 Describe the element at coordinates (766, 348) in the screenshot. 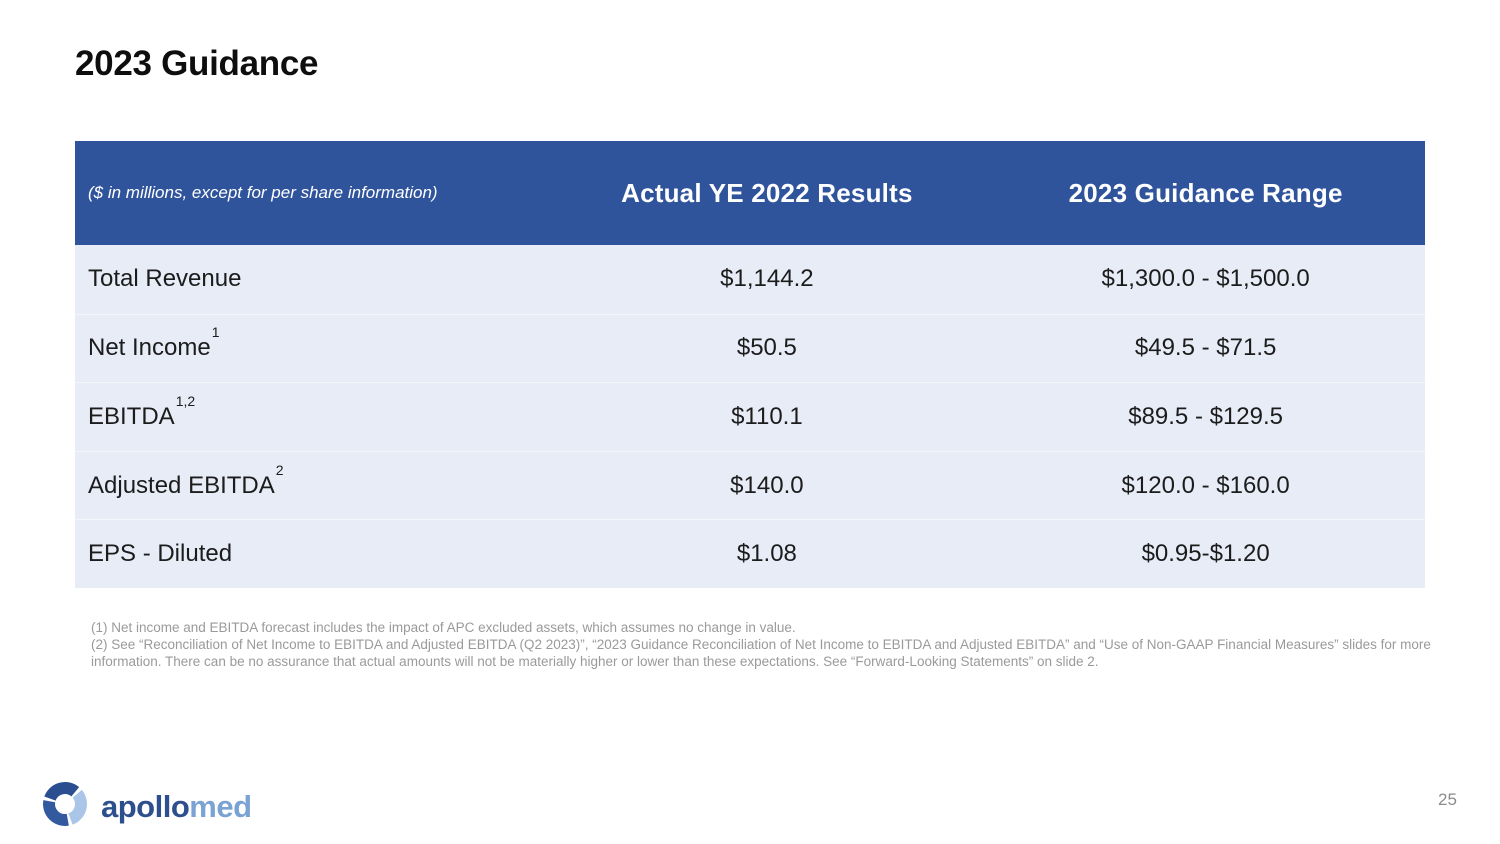

I see `actual-value: $50.5` at that location.